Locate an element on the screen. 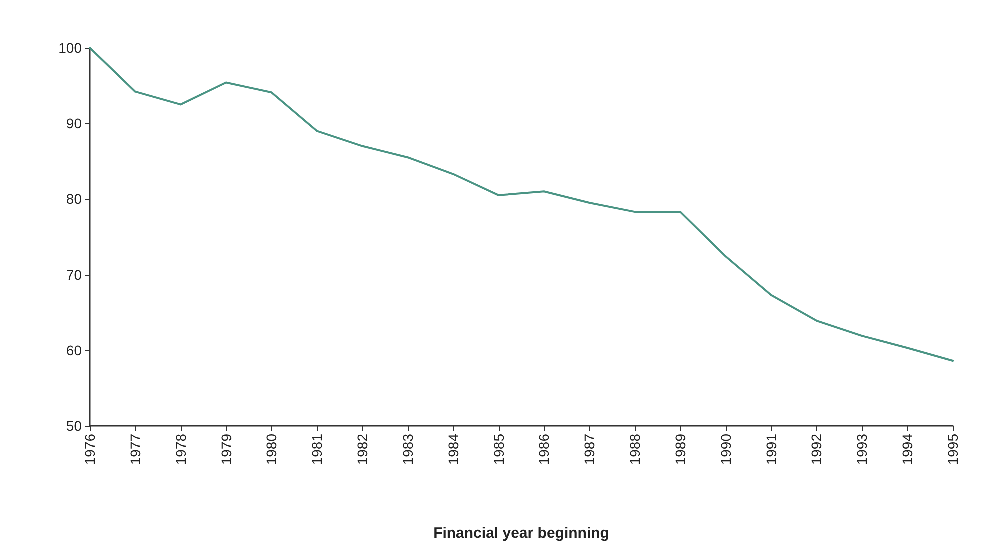 Image resolution: width=985 pixels, height=557 pixels. x-tick-label: 1993 is located at coordinates (862, 450).